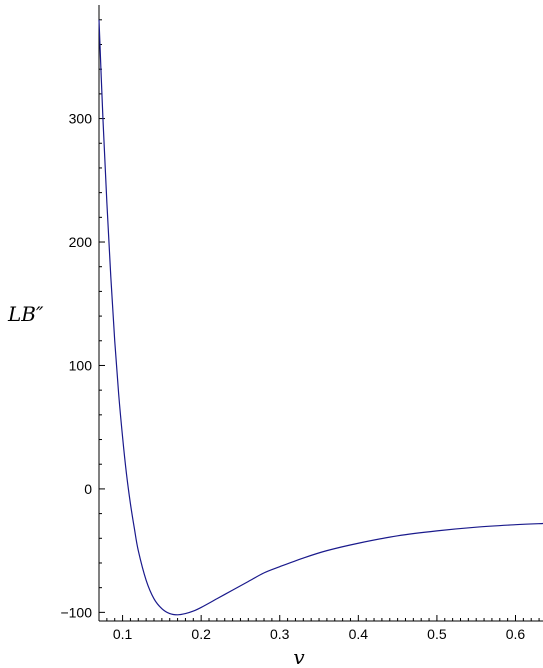 This screenshot has height=668, width=543. What do you see at coordinates (123, 634) in the screenshot?
I see `x-tick-label: 0.1` at bounding box center [123, 634].